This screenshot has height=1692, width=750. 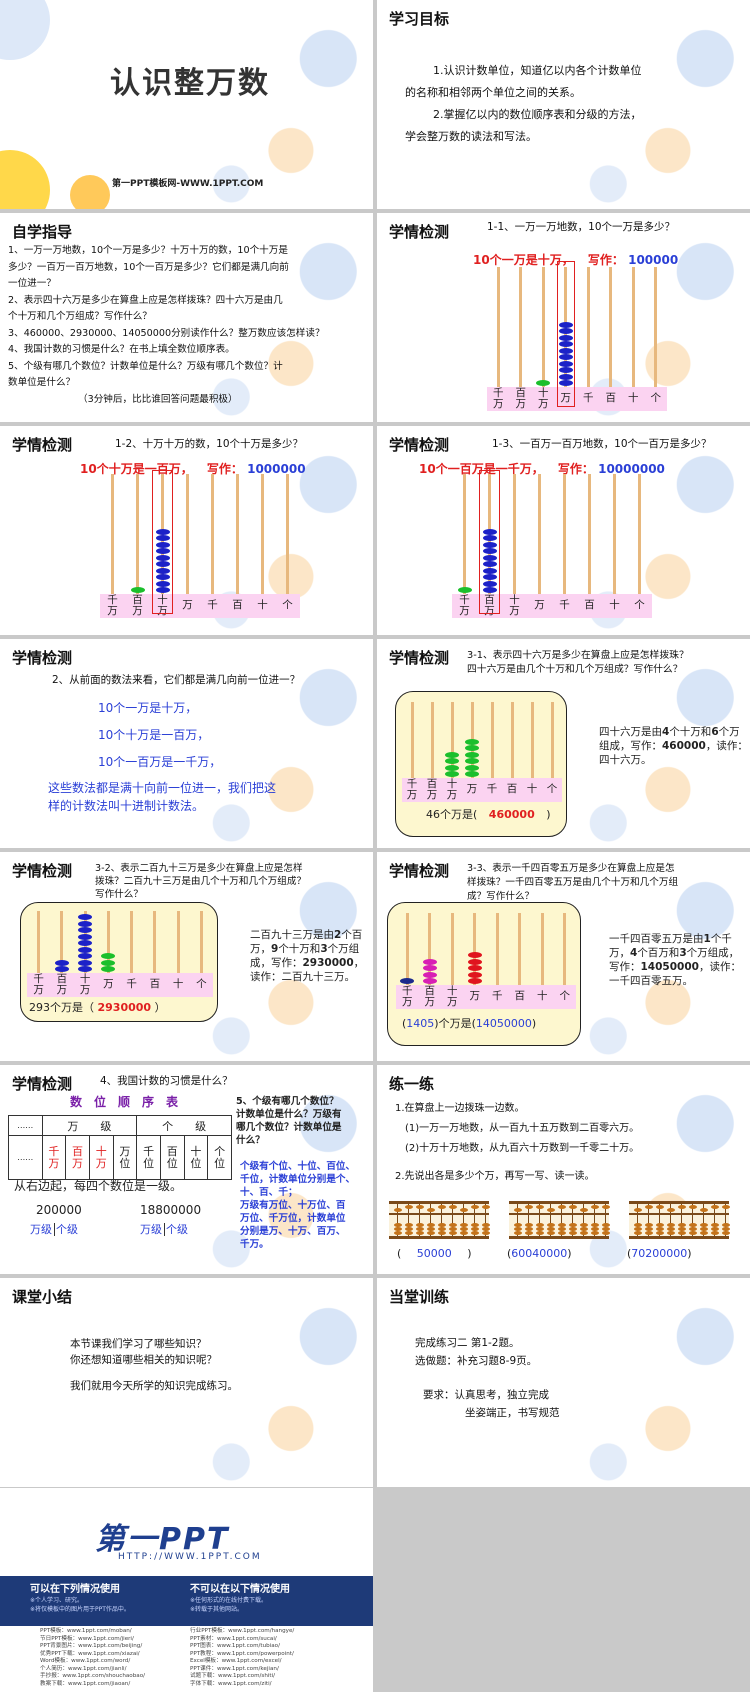 What do you see at coordinates (75, 1589) in the screenshot?
I see `can-use-title: 可以在下列情况使用` at bounding box center [75, 1589].